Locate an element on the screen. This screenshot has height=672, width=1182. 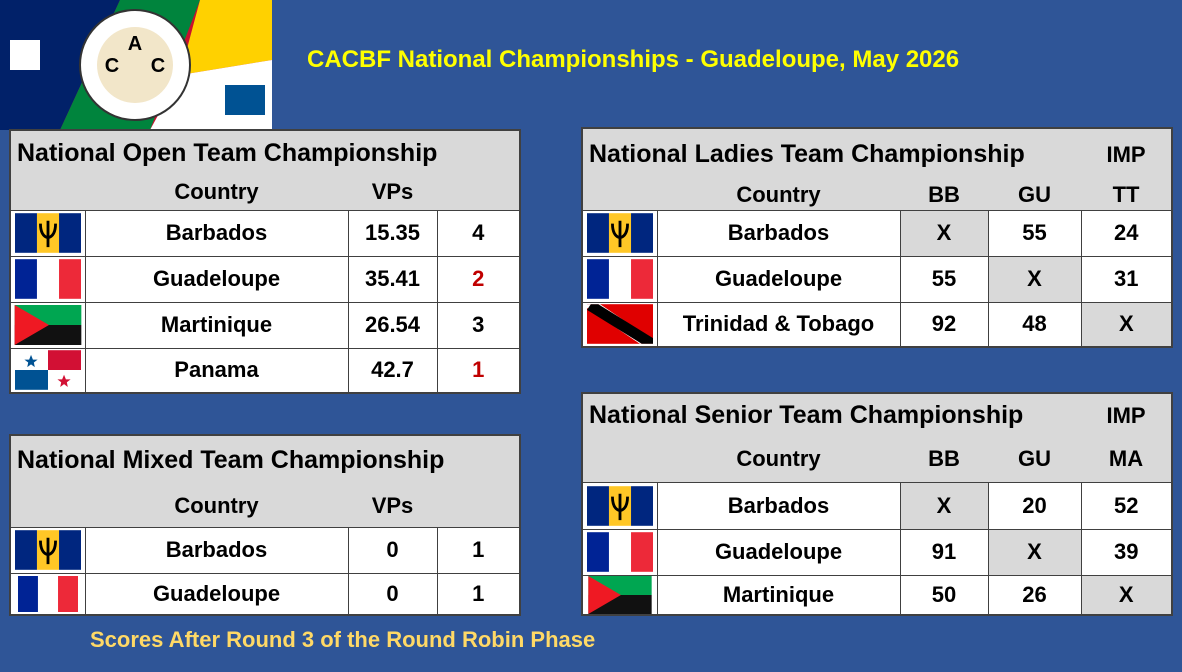
vps: 15.35 is located at coordinates (392, 233).